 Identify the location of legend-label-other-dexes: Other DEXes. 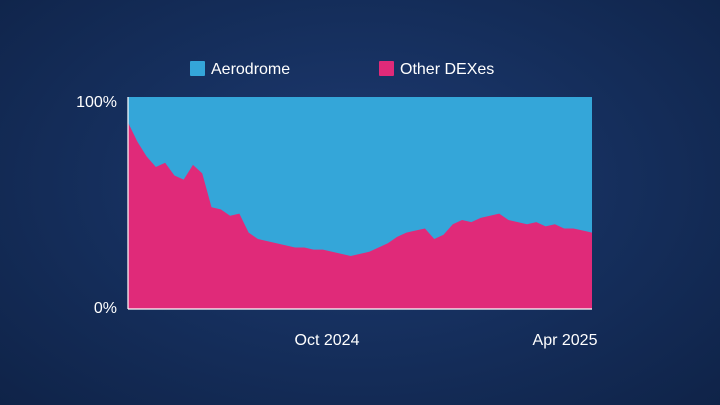
(447, 69).